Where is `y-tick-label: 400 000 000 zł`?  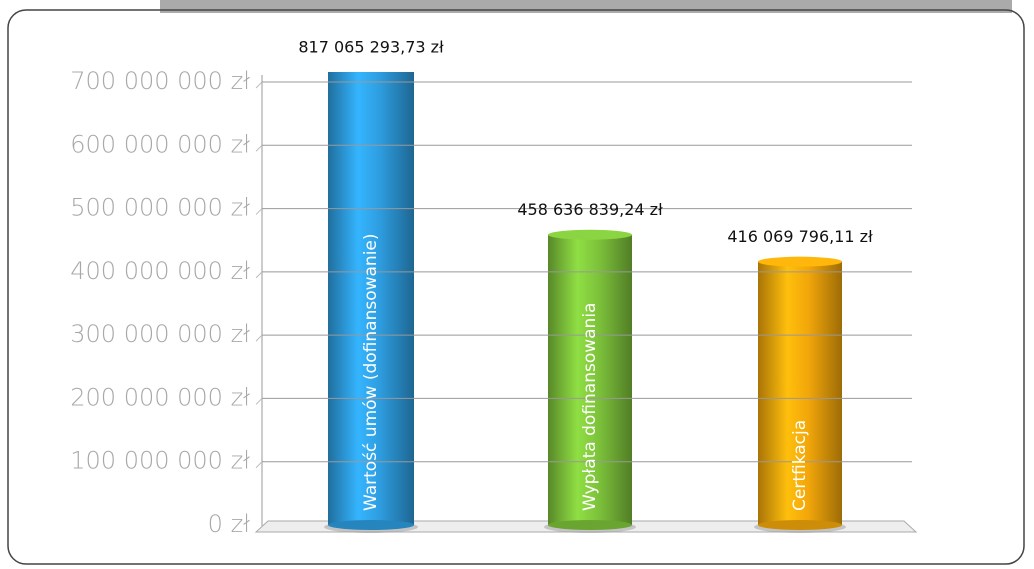
y-tick-label: 400 000 000 zł is located at coordinates (160, 271).